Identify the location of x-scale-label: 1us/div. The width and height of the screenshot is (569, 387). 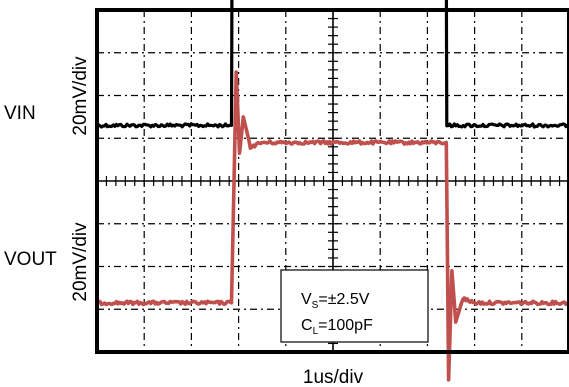
(333, 377).